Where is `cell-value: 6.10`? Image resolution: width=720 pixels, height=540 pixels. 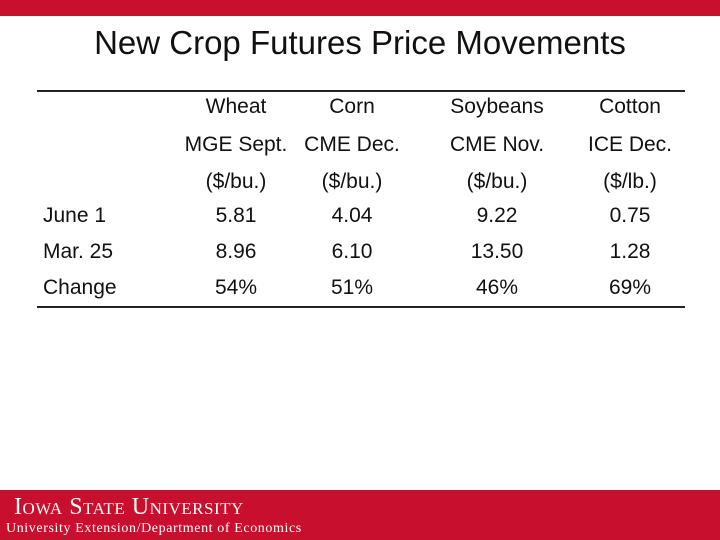
cell-value: 6.10 is located at coordinates (352, 251).